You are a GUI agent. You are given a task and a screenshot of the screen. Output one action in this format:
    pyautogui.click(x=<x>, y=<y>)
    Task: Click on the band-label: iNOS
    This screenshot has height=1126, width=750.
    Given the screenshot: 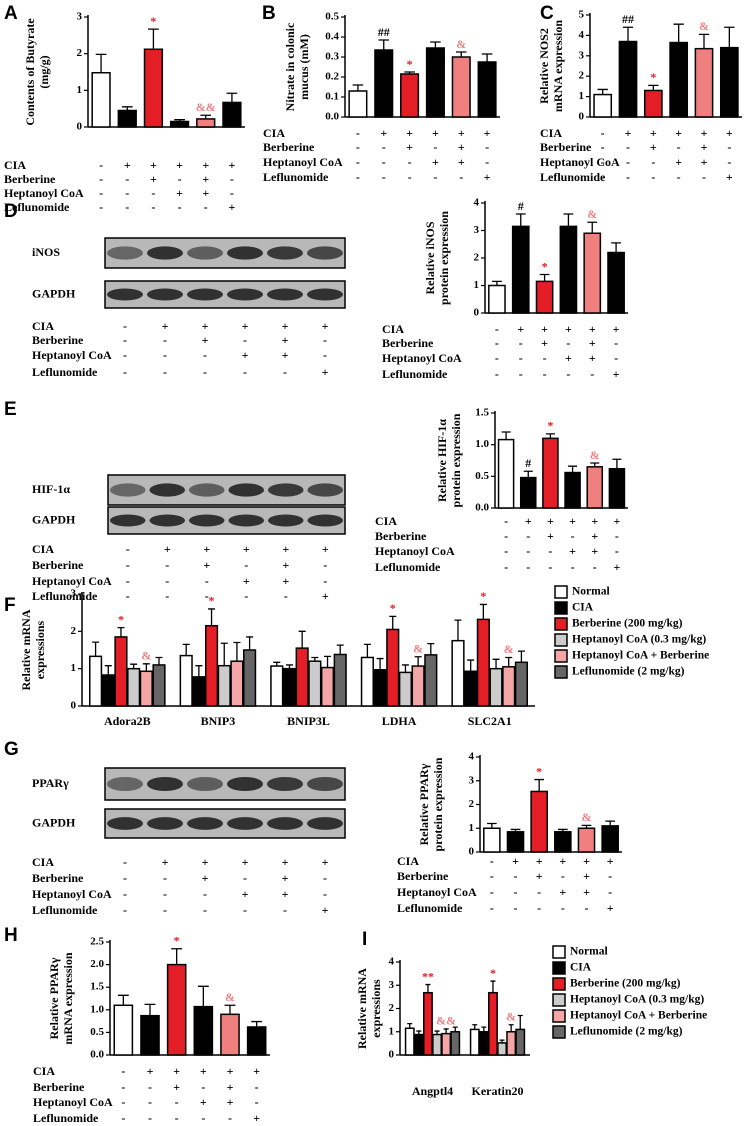 What is the action you would take?
    pyautogui.click(x=46, y=252)
    